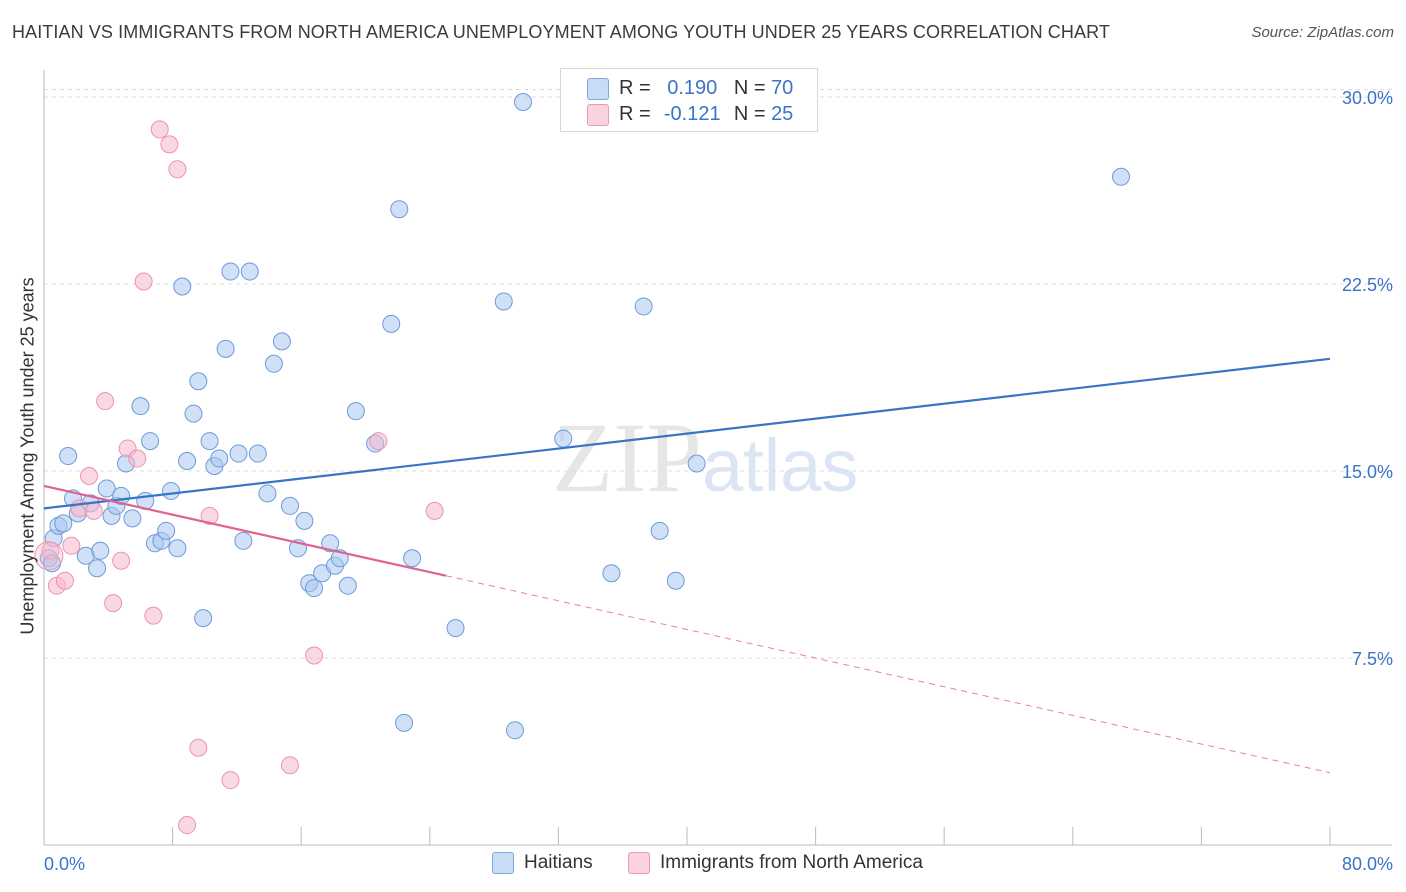 This screenshot has width=1406, height=892. I want to click on y-tick-label: 15.0%, so click(1367, 472).